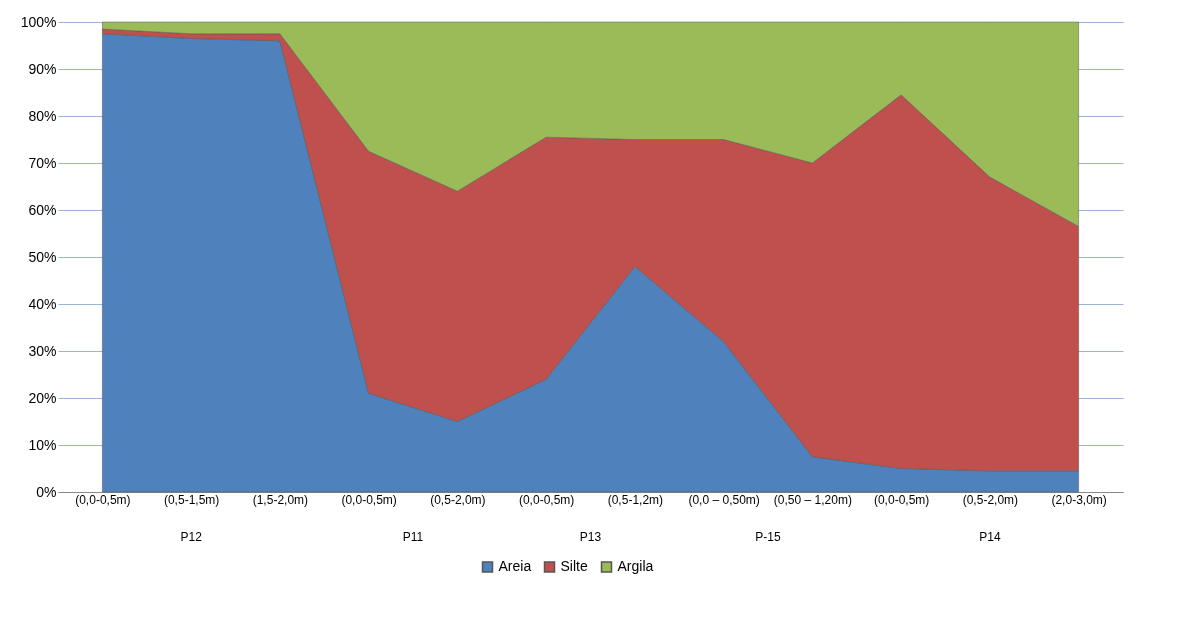 The image size is (1181, 635). What do you see at coordinates (812, 499) in the screenshot?
I see `x-tick-label: (0,50 – 1,20m)` at bounding box center [812, 499].